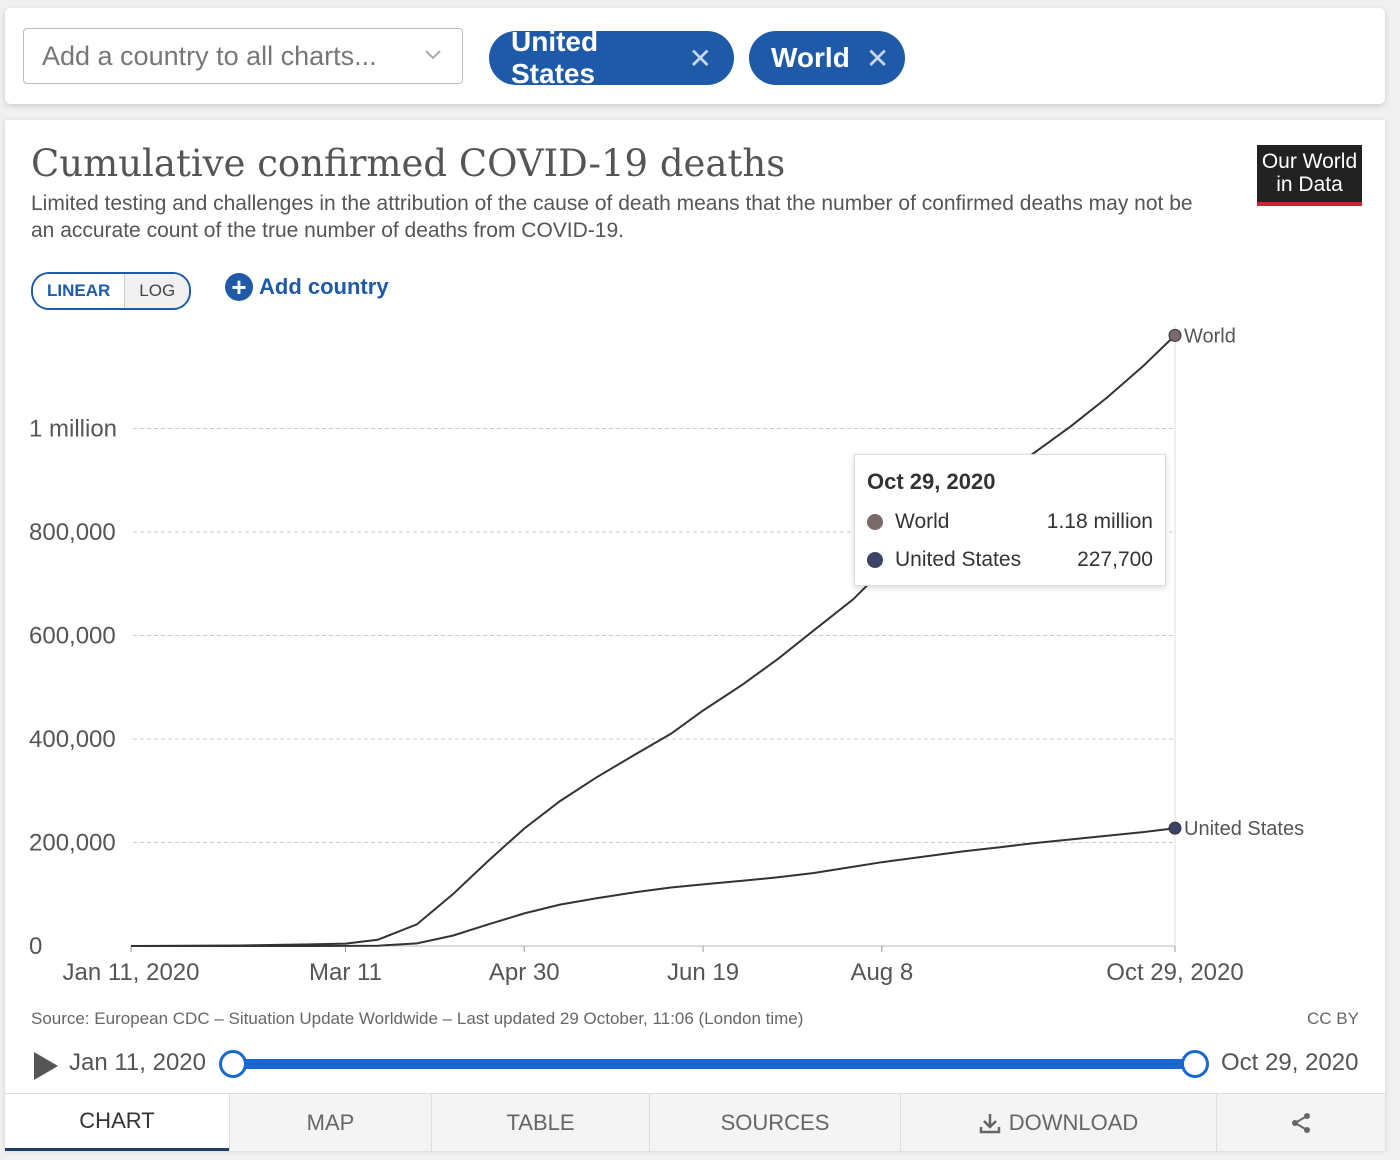 This screenshot has width=1400, height=1160. Describe the element at coordinates (239, 287) in the screenshot. I see `plus-circle-icon: +` at that location.